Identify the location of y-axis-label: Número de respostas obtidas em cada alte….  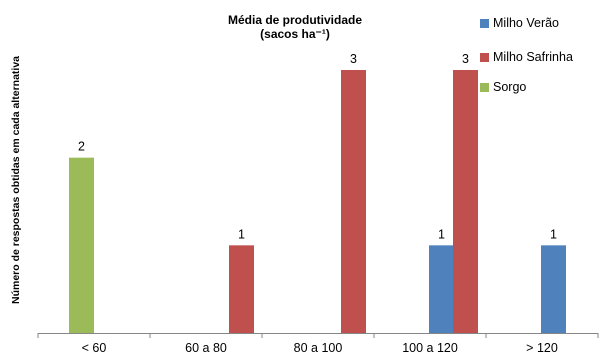
(16, 180).